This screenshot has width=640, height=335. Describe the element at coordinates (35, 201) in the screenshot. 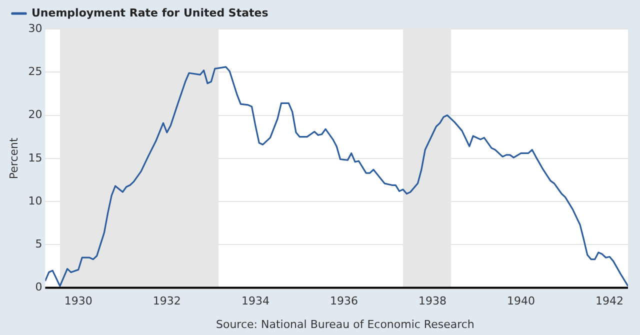

I see `y-tick-label: 10` at that location.